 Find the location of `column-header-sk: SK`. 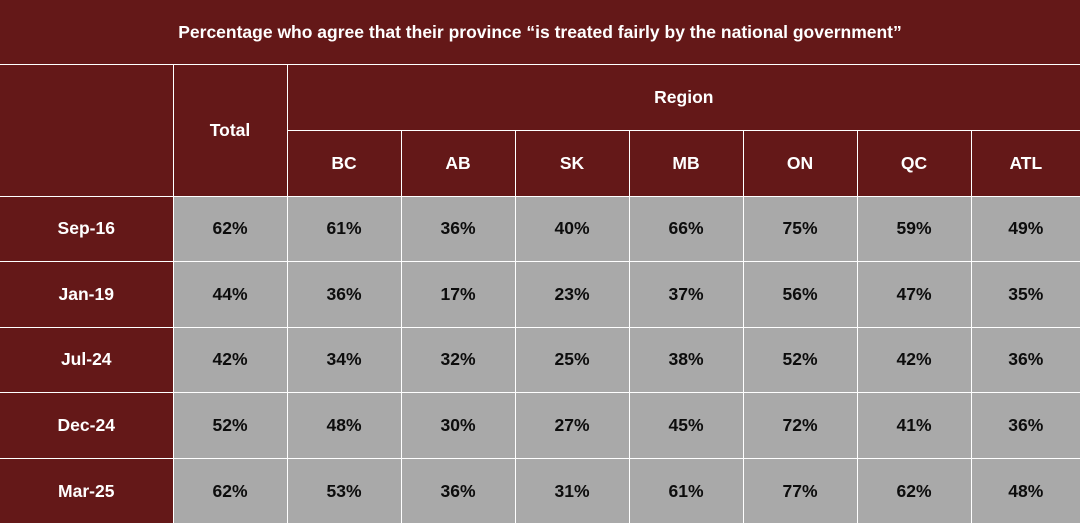

column-header-sk: SK is located at coordinates (572, 163).